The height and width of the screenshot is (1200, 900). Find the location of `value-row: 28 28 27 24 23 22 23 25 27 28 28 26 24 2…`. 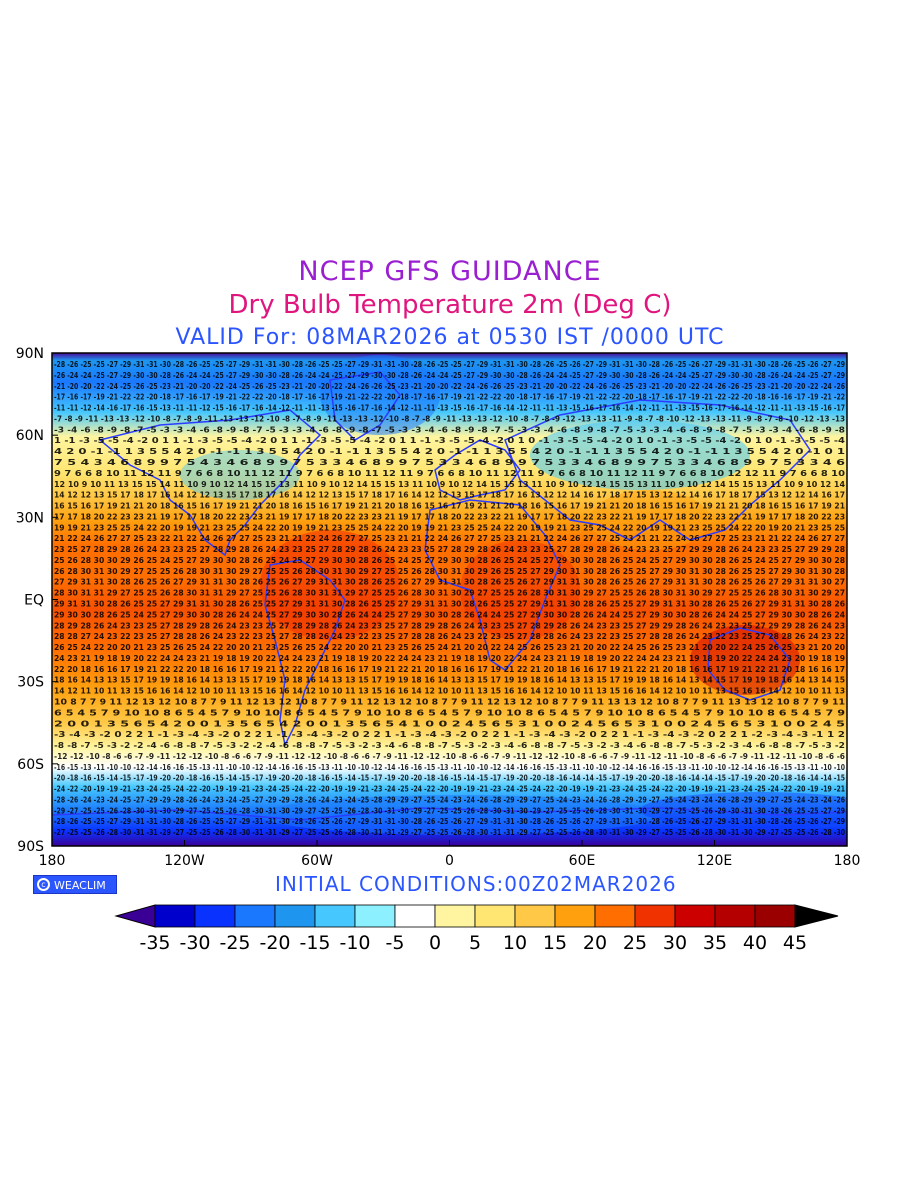

value-row: 28 28 27 24 23 22 23 25 27 28 28 26 24 2… is located at coordinates (449, 636).